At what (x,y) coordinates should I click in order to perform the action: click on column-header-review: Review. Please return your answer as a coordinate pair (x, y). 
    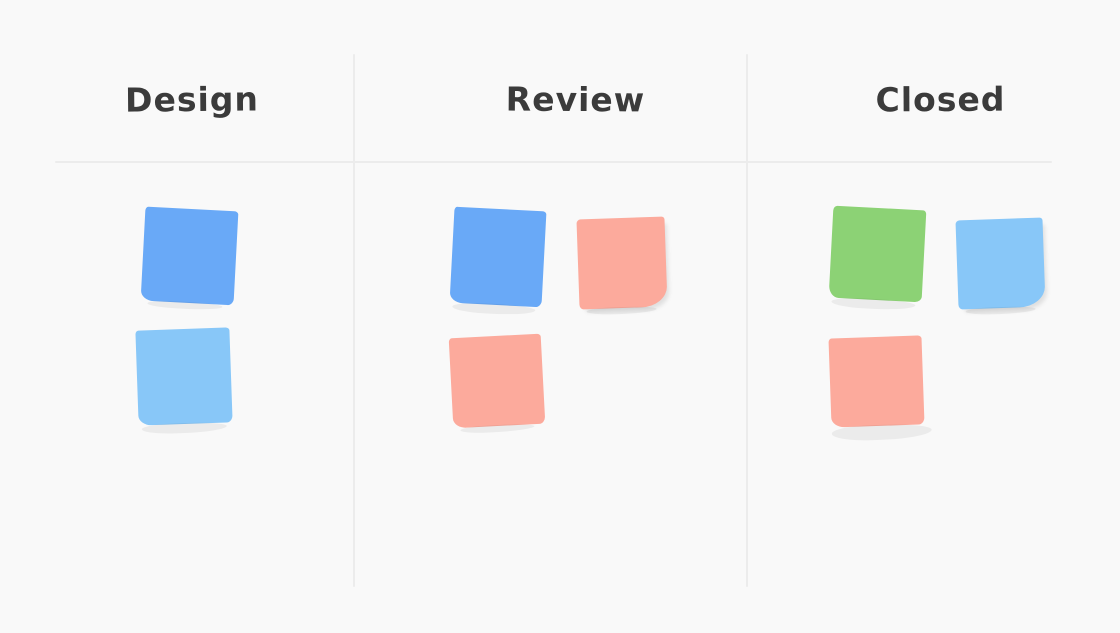
    Looking at the image, I should click on (575, 99).